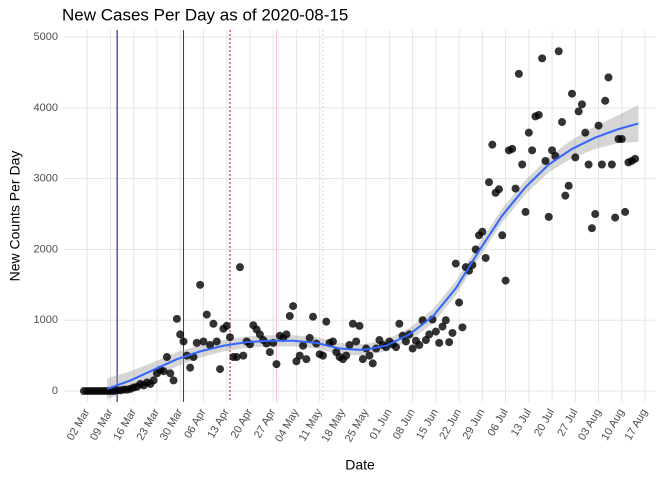  I want to click on x-tick-label: 25 May, so click(357, 426).